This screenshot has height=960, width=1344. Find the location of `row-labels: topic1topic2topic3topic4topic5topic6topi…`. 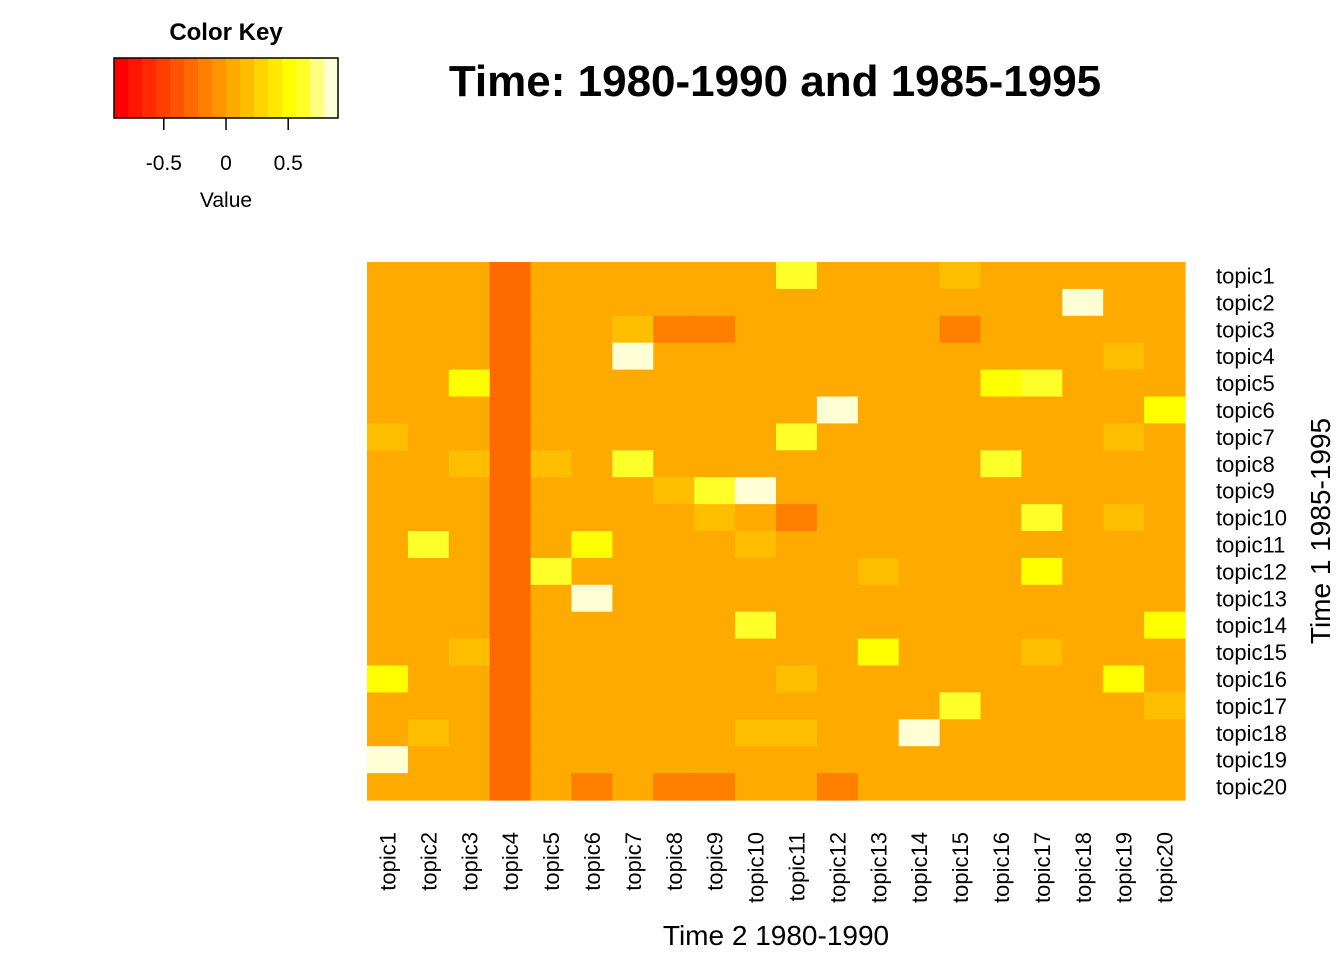

row-labels: topic1topic2topic3topic4topic5topic6topi… is located at coordinates (1251, 531).